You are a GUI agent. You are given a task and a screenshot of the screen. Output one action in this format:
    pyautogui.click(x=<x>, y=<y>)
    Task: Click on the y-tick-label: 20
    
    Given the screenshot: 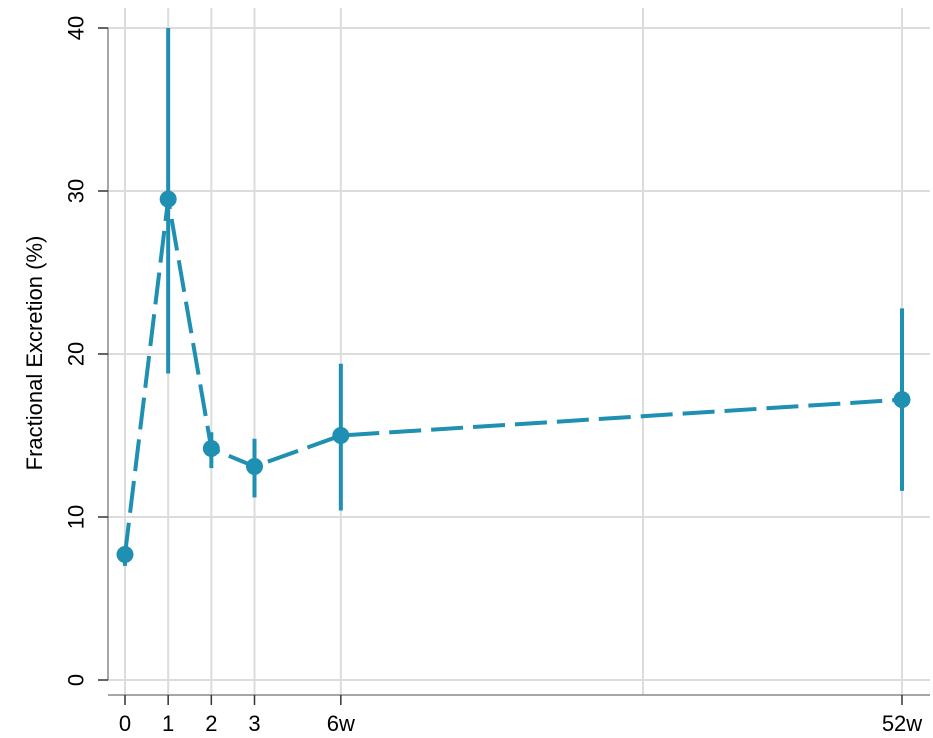 What is the action you would take?
    pyautogui.click(x=76, y=354)
    